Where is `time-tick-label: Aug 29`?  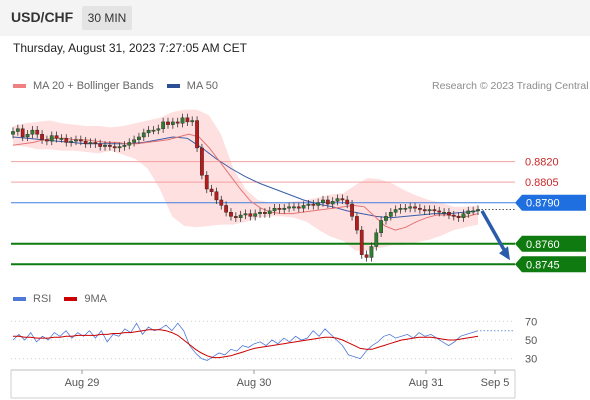 time-tick-label: Aug 29 is located at coordinates (82, 383).